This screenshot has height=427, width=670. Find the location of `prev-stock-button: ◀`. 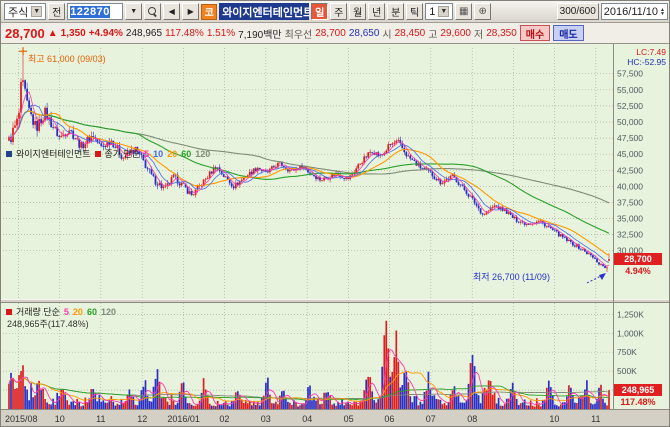

prev-stock-button: ◀ is located at coordinates (172, 11).